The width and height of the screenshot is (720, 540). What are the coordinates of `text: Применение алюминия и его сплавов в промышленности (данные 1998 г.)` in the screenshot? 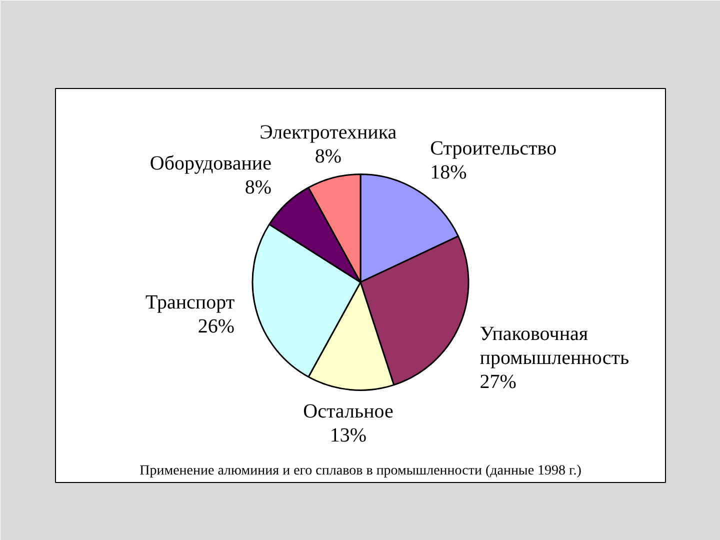 It's located at (361, 471).